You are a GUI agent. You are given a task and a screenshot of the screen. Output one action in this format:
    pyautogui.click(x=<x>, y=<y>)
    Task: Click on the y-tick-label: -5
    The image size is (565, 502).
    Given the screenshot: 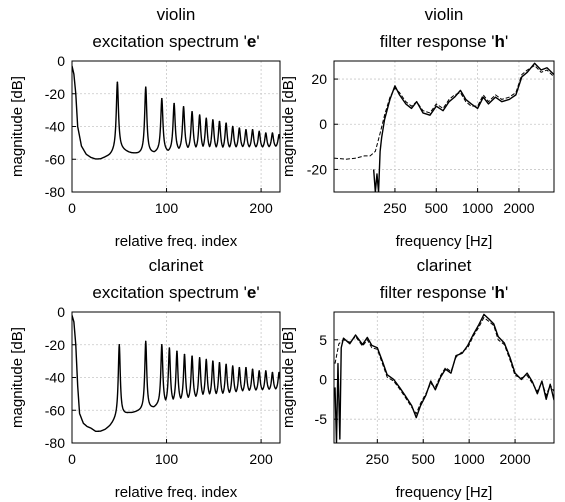 What is the action you would take?
    pyautogui.click(x=321, y=419)
    